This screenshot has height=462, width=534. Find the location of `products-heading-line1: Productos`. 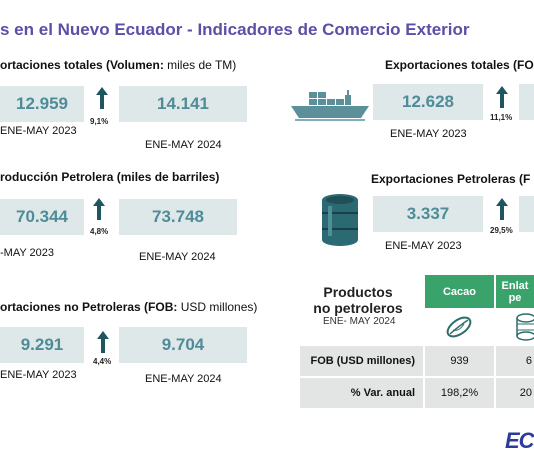

products-heading-line1: Productos is located at coordinates (358, 292).